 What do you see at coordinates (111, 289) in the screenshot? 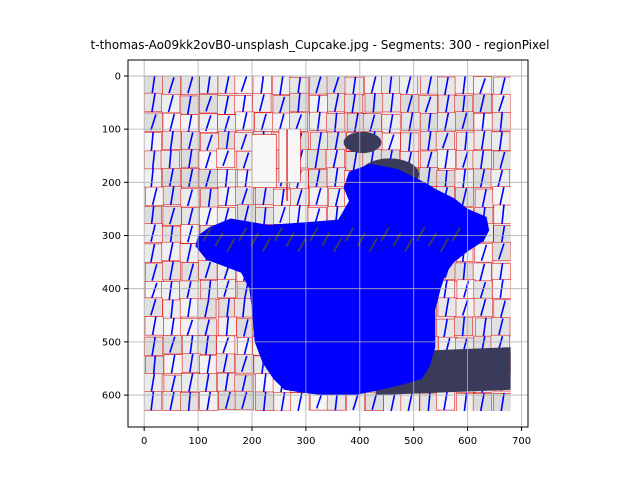
I see `y-tick-label: 400` at bounding box center [111, 289].